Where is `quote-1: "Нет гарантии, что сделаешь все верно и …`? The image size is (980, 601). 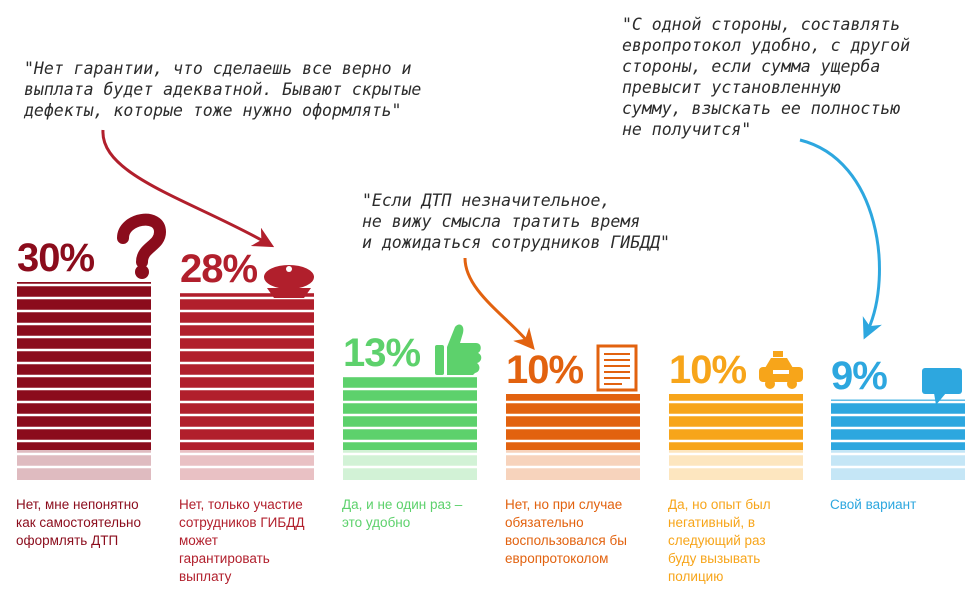
quote-1: "Нет гарантии, что сделаешь все верно и … is located at coordinates (223, 89).